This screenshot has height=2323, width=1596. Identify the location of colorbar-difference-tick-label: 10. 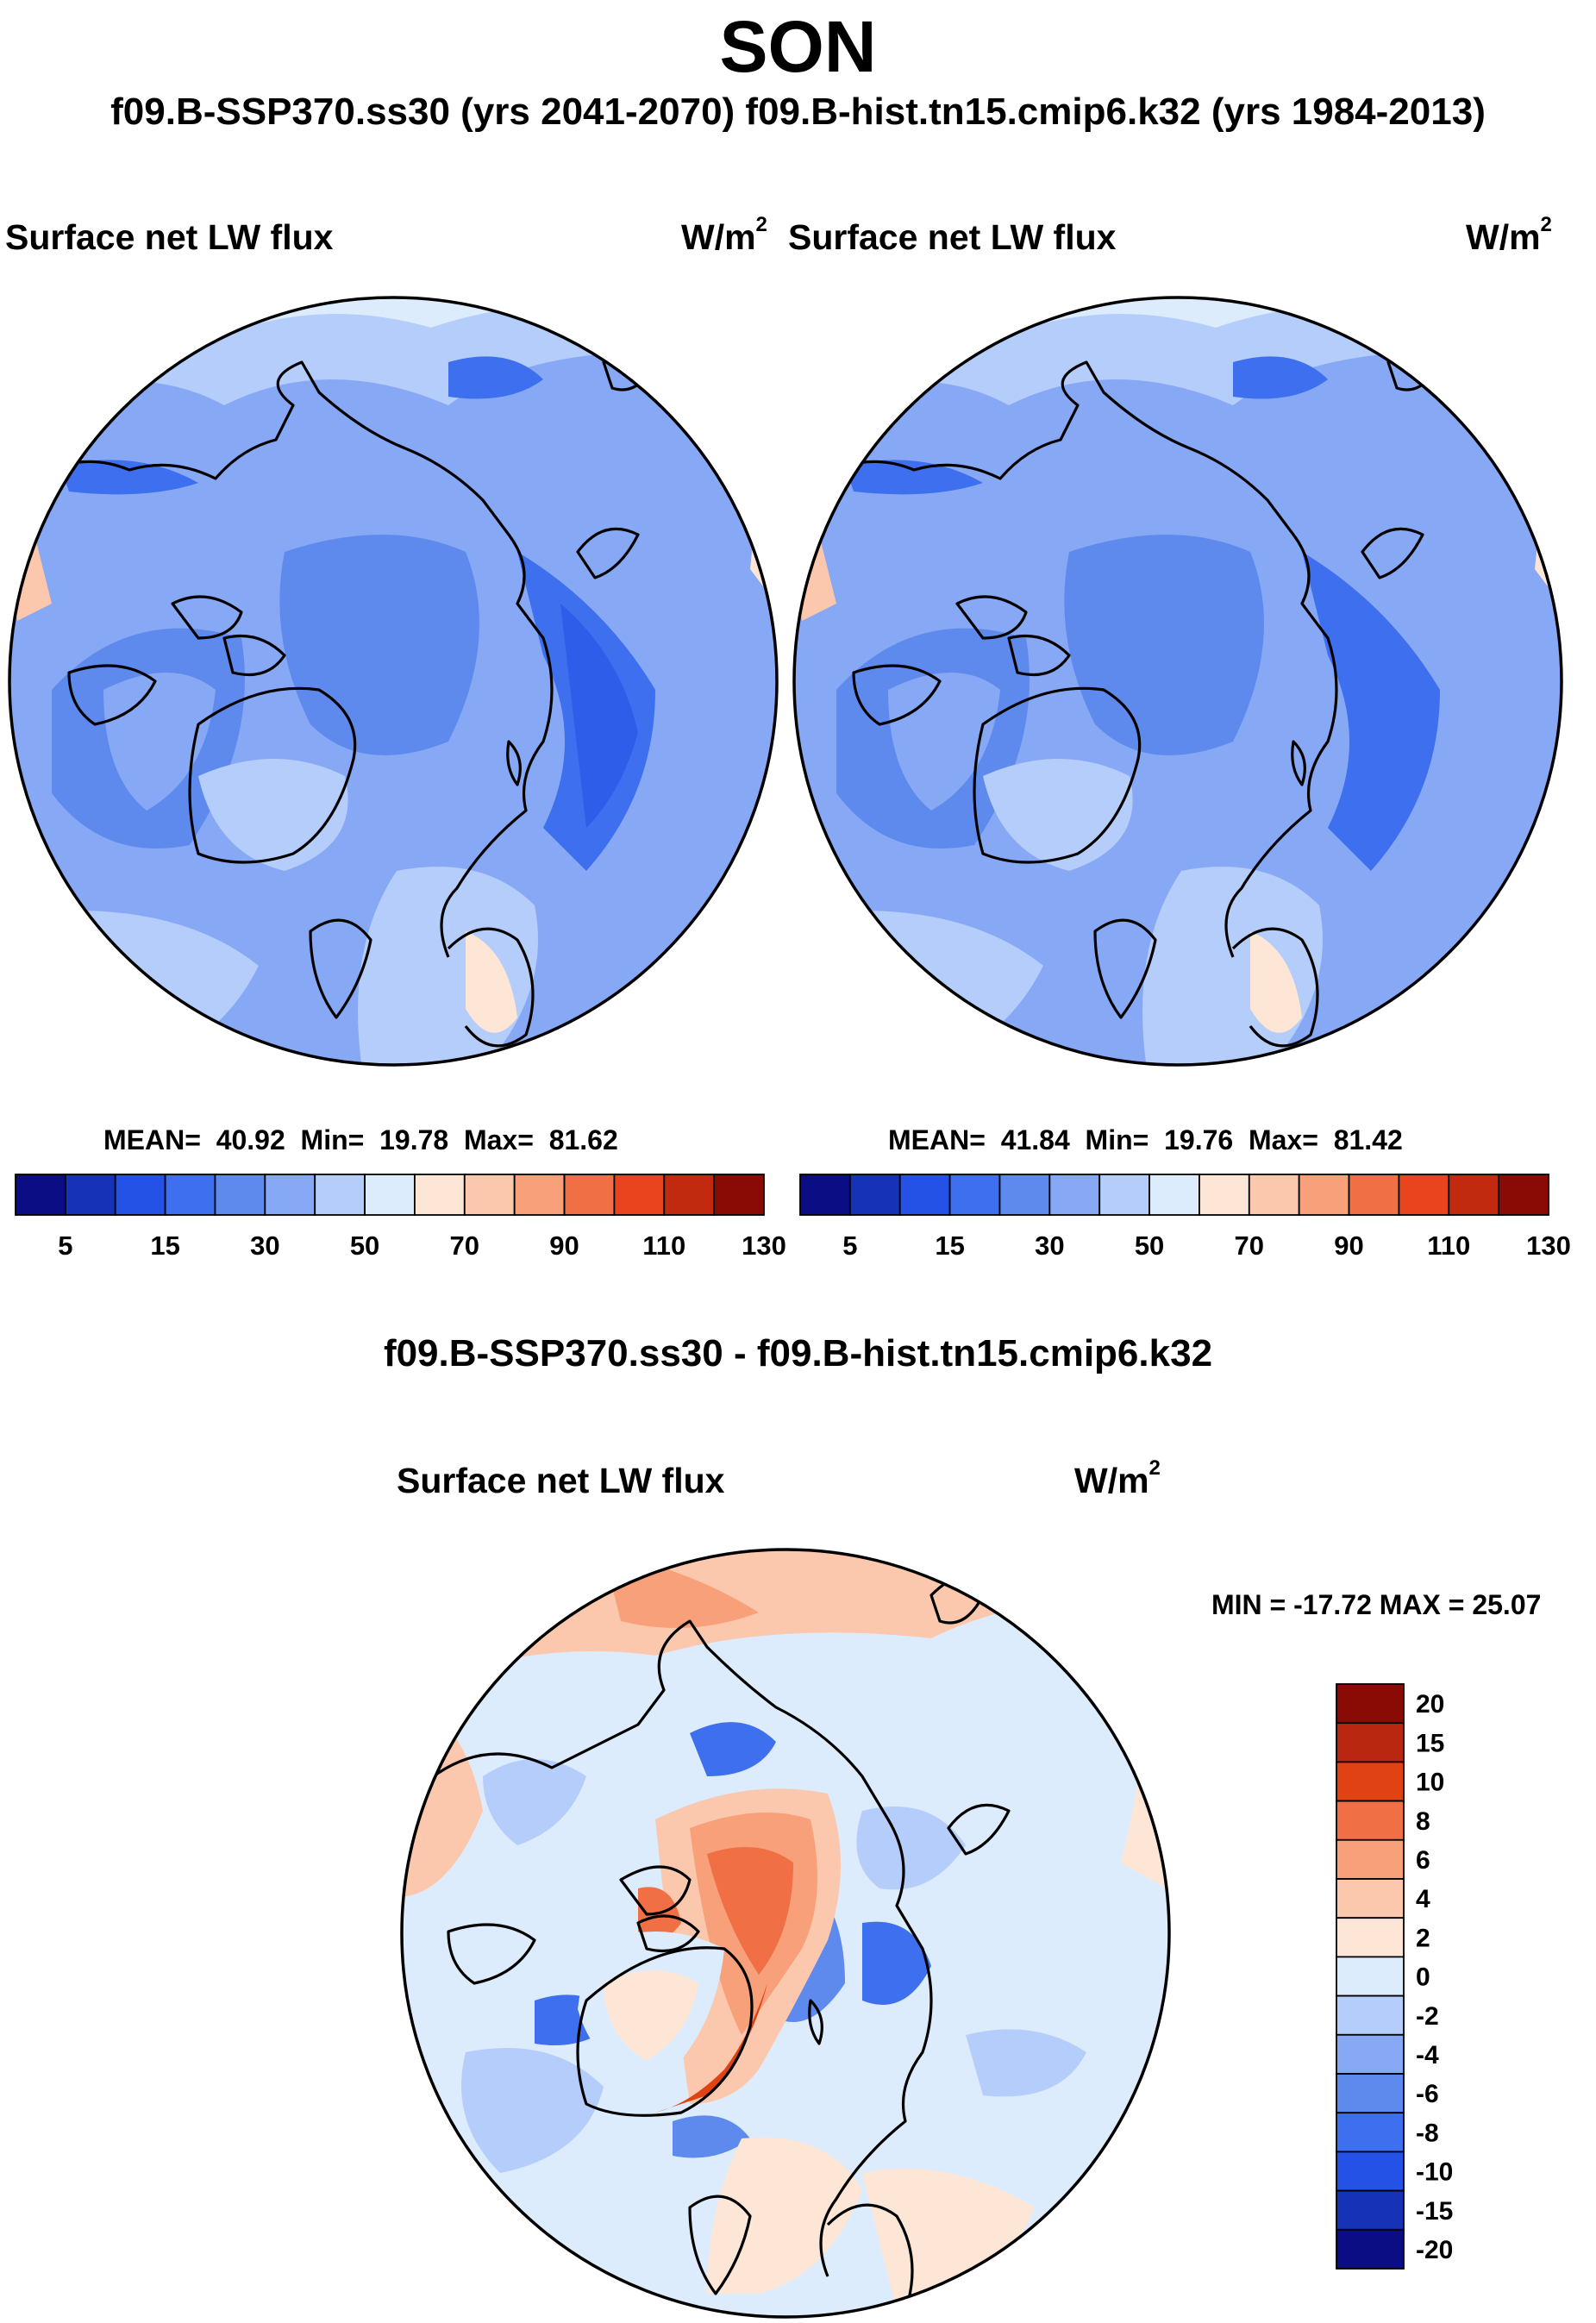
(1430, 1783).